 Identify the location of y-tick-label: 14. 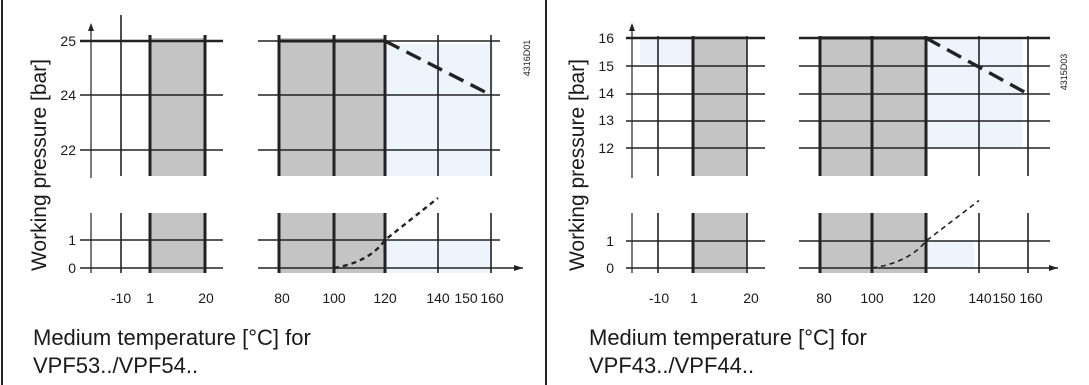
(606, 93).